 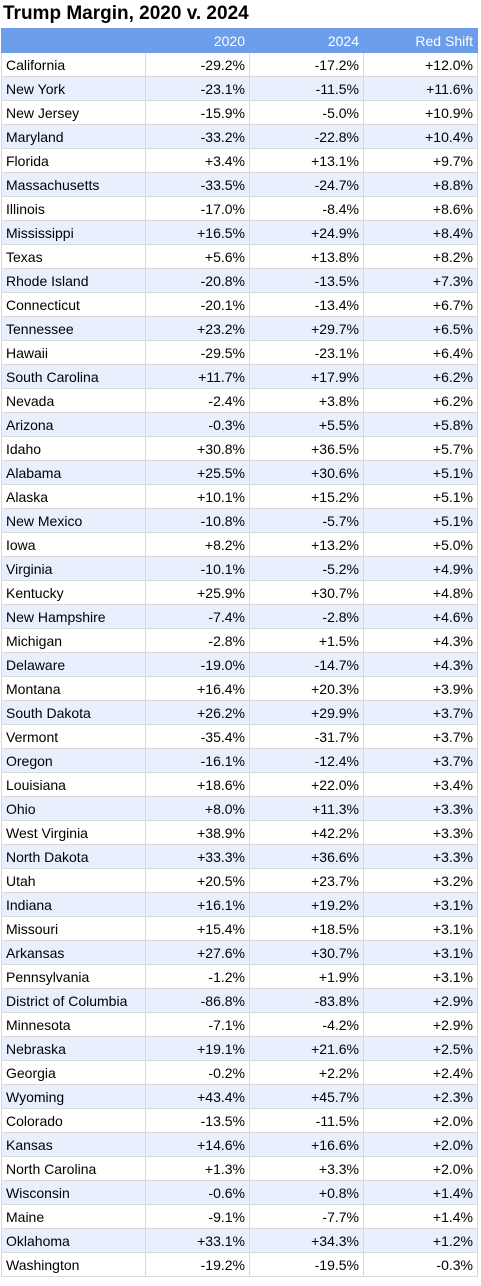 What do you see at coordinates (73, 64) in the screenshot?
I see `state-cell: California` at bounding box center [73, 64].